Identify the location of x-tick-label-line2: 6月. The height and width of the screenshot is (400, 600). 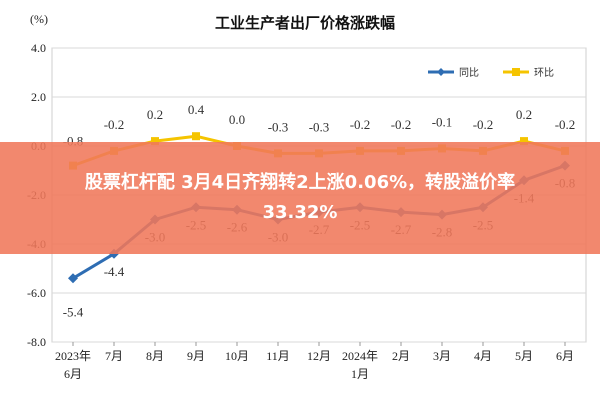
(73, 374).